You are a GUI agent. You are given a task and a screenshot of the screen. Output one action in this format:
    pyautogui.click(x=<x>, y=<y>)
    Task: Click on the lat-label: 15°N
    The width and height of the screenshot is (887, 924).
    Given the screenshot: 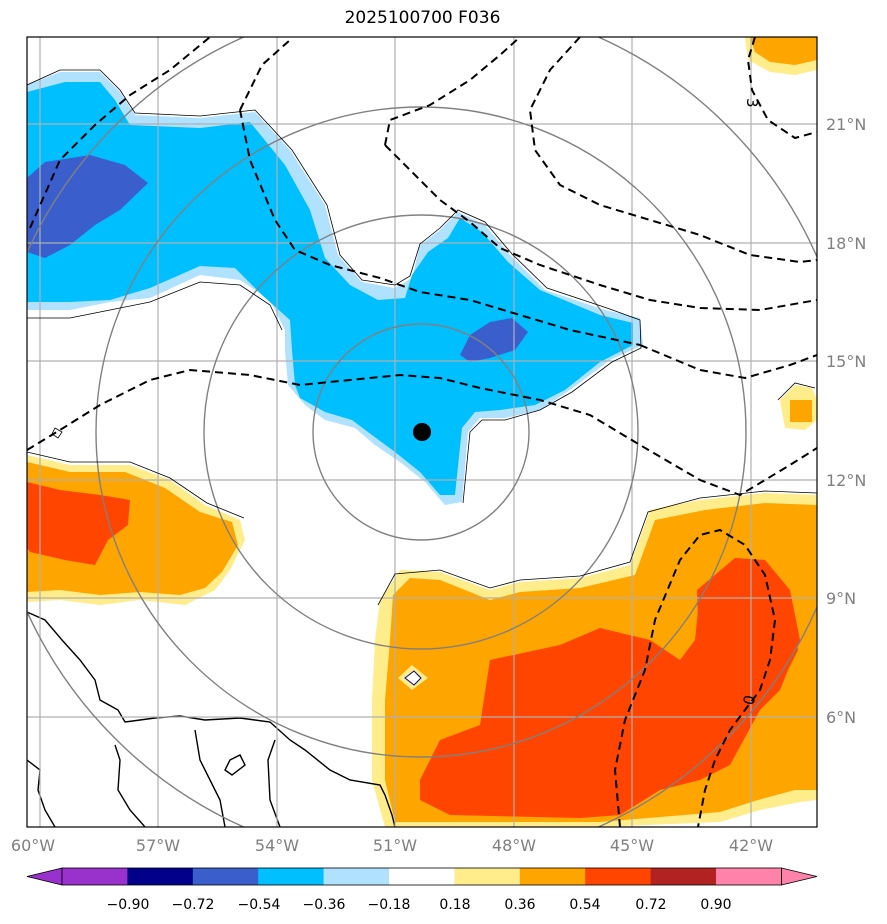 What is the action you would take?
    pyautogui.click(x=846, y=361)
    